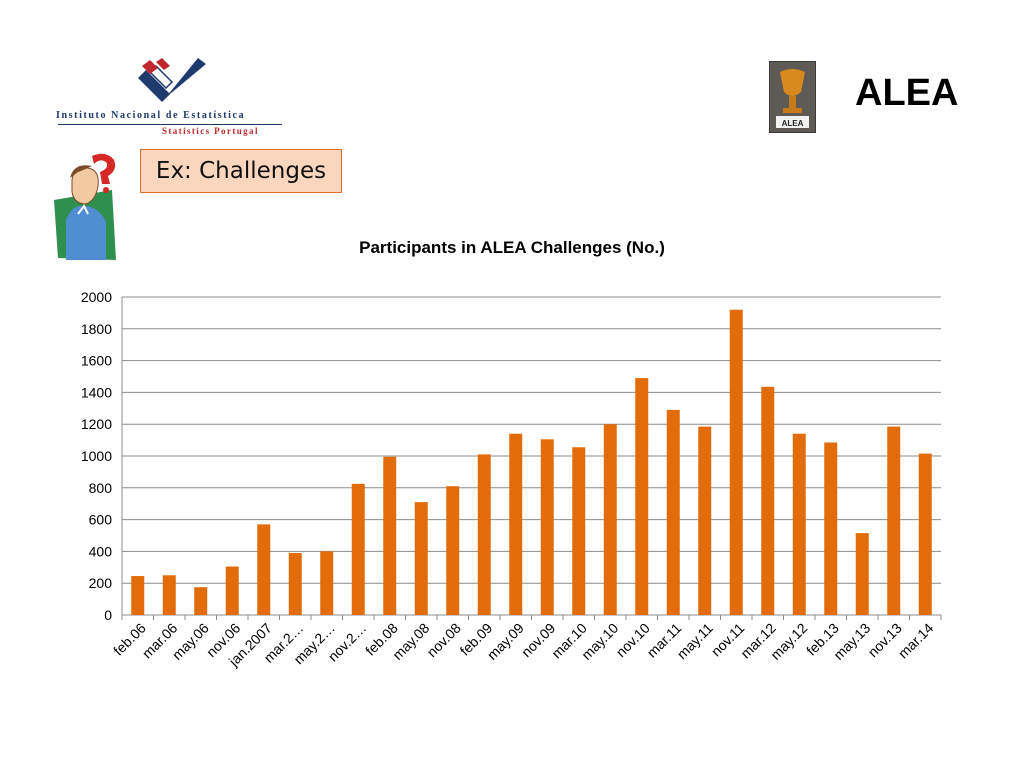  Describe the element at coordinates (101, 583) in the screenshot. I see `y-tick-label: 200` at that location.